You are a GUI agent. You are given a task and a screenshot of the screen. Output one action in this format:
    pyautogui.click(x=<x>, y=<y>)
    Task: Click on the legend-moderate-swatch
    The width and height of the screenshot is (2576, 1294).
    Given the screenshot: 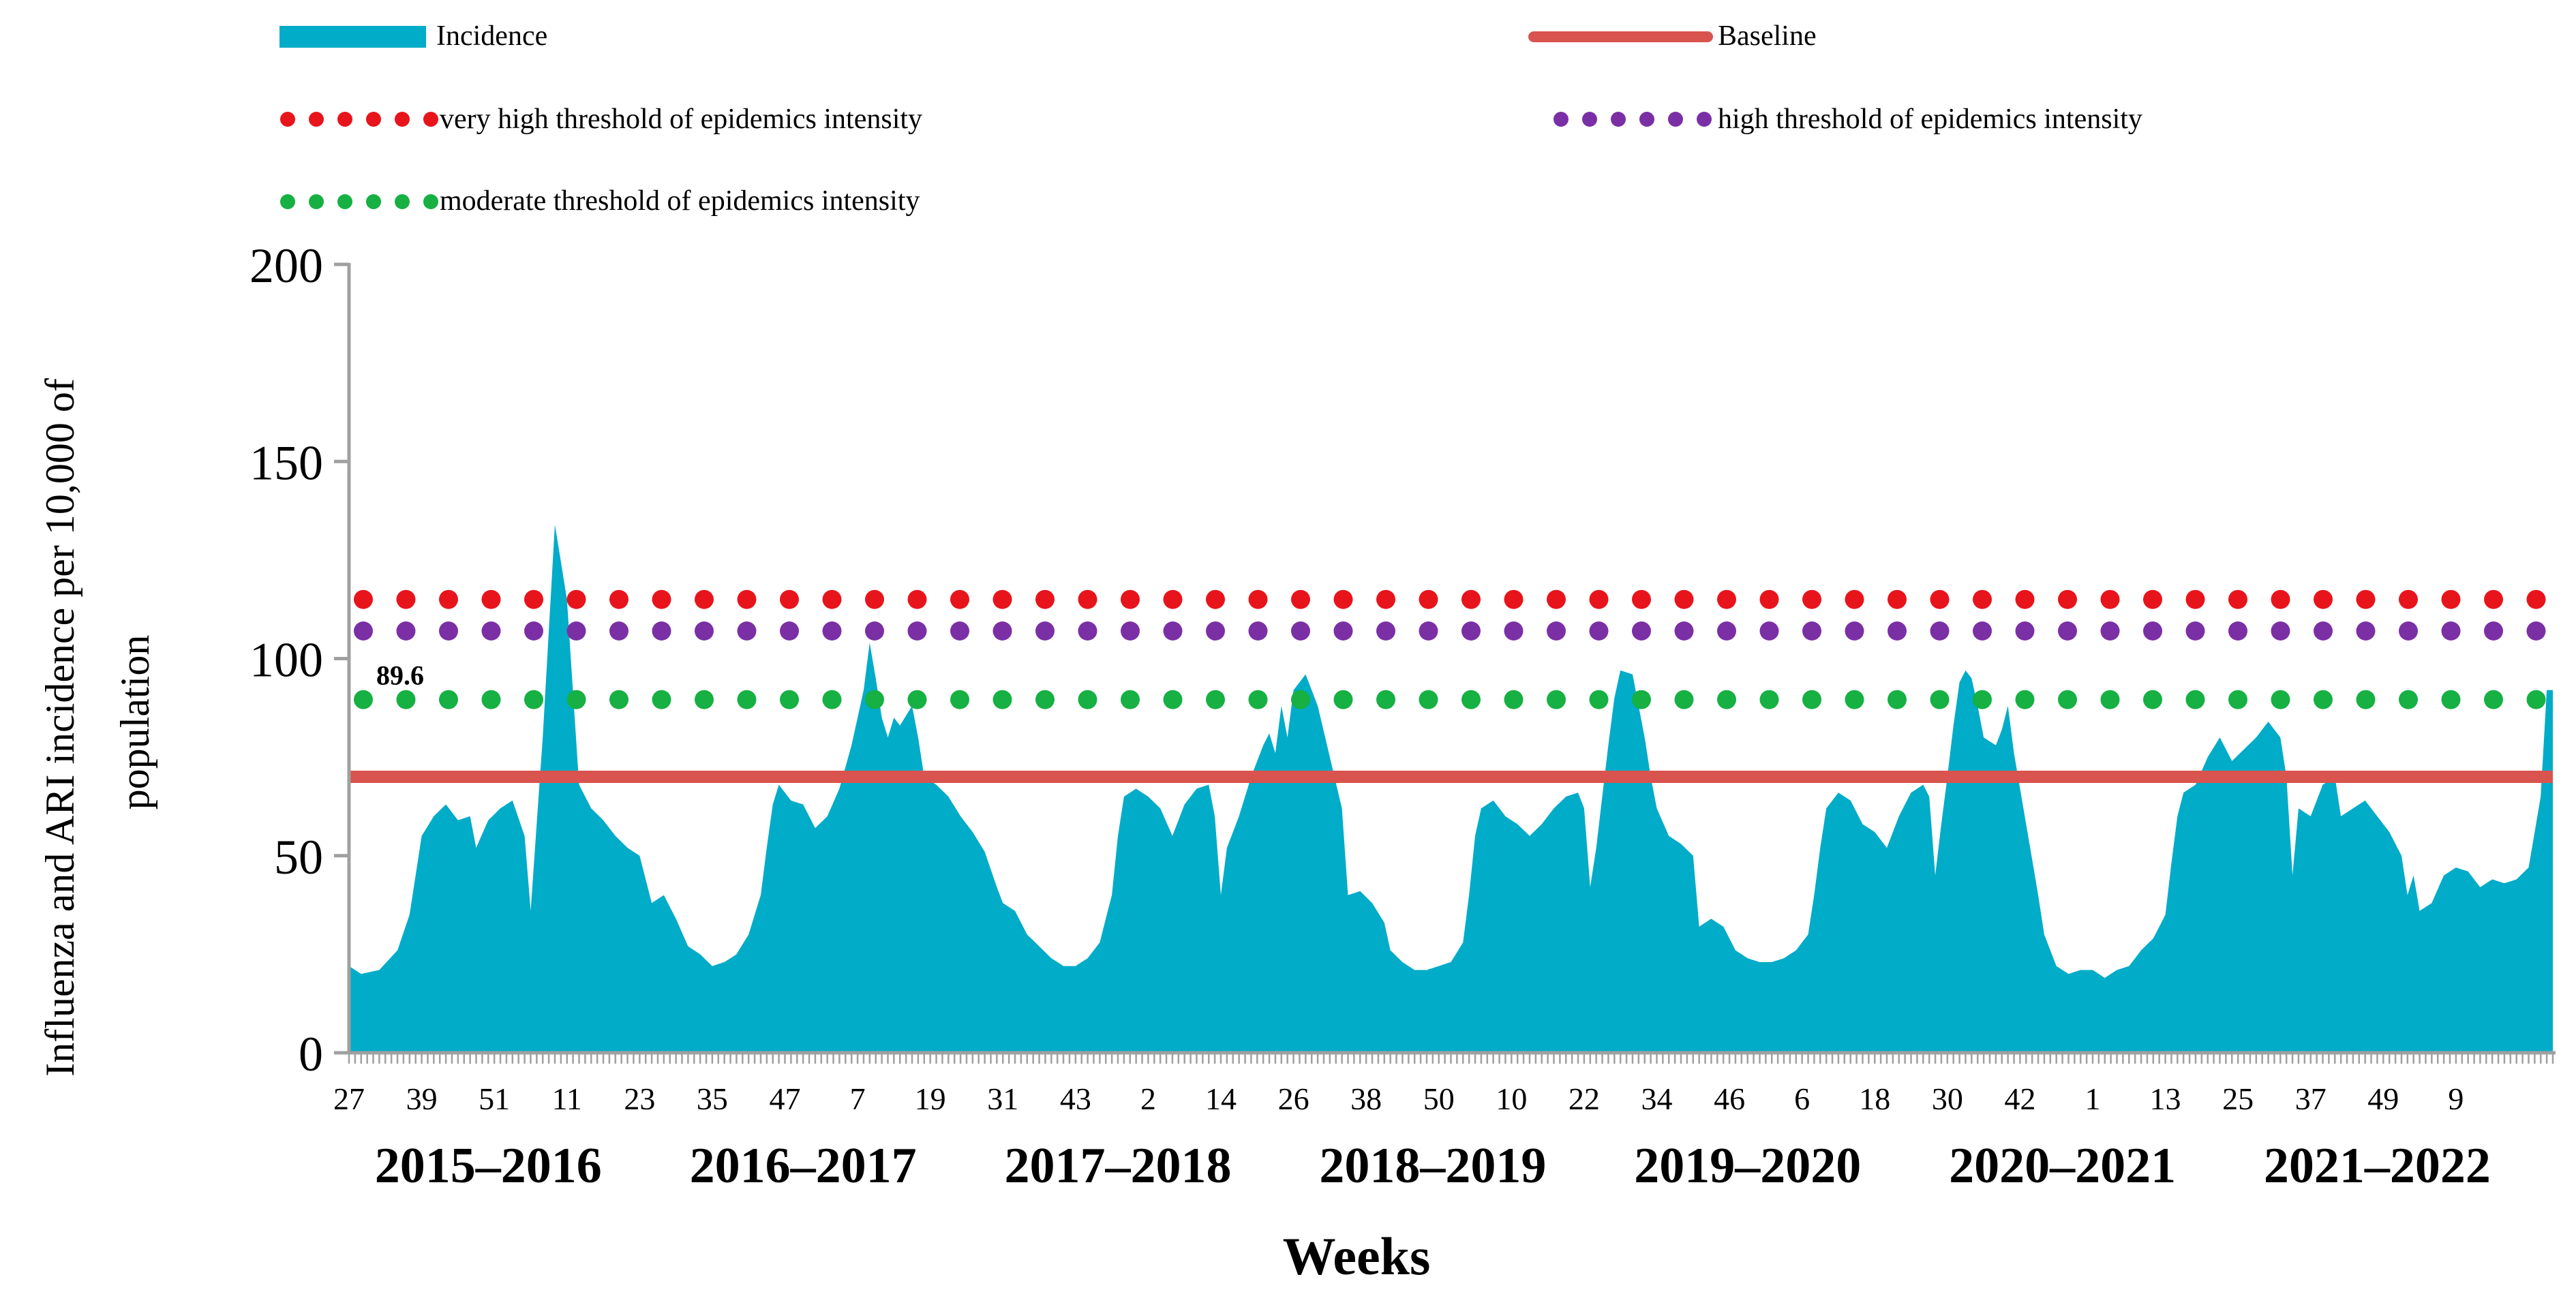 What is the action you would take?
    pyautogui.click(x=359, y=201)
    